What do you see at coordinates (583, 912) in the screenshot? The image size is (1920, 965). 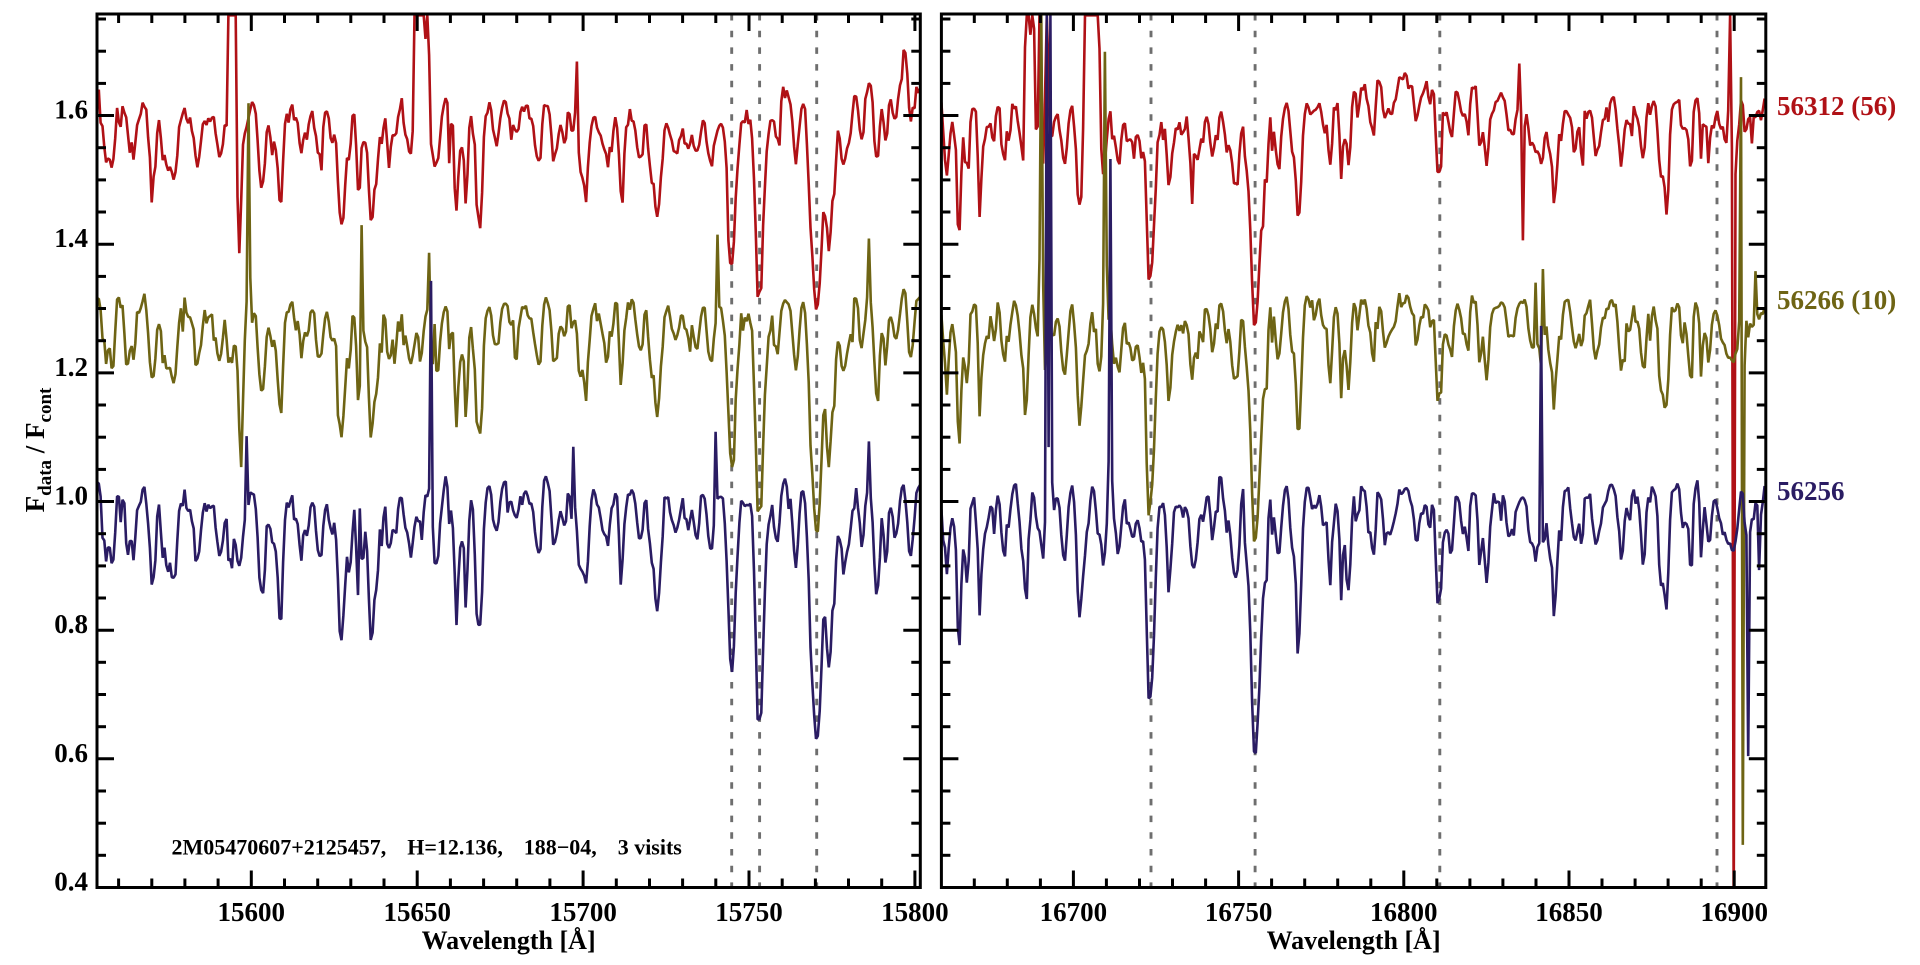 I see `svg-text: 15700` at bounding box center [583, 912].